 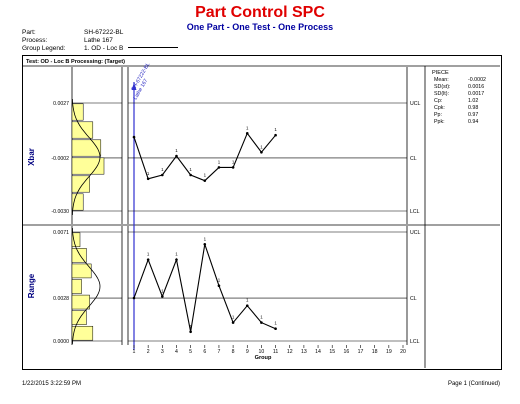 I want to click on stats-value-pp: 0.97, so click(x=473, y=115).